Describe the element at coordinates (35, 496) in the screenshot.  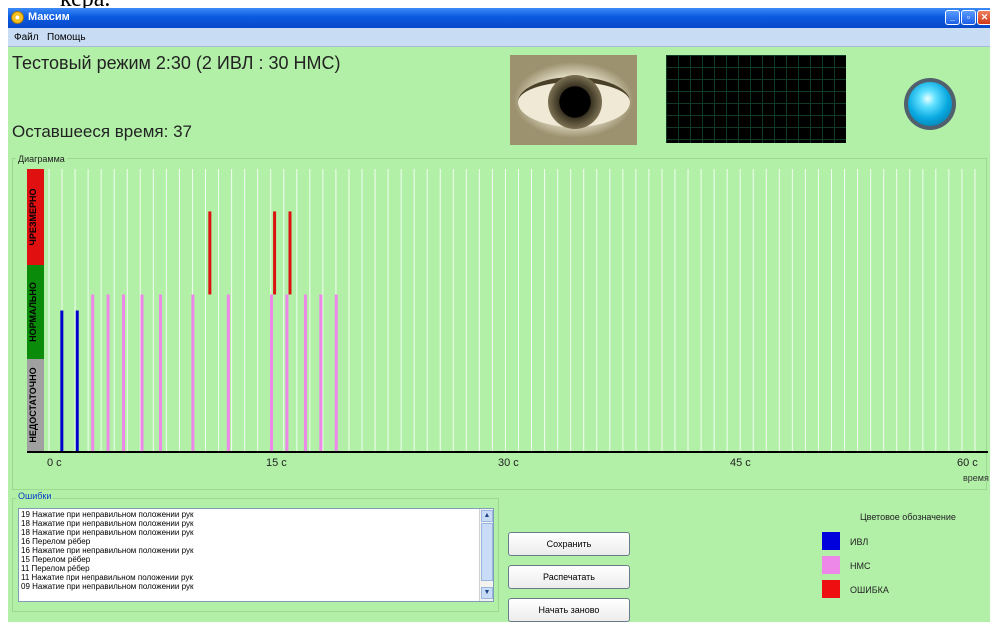
I see `errors-title: Ошибки` at that location.